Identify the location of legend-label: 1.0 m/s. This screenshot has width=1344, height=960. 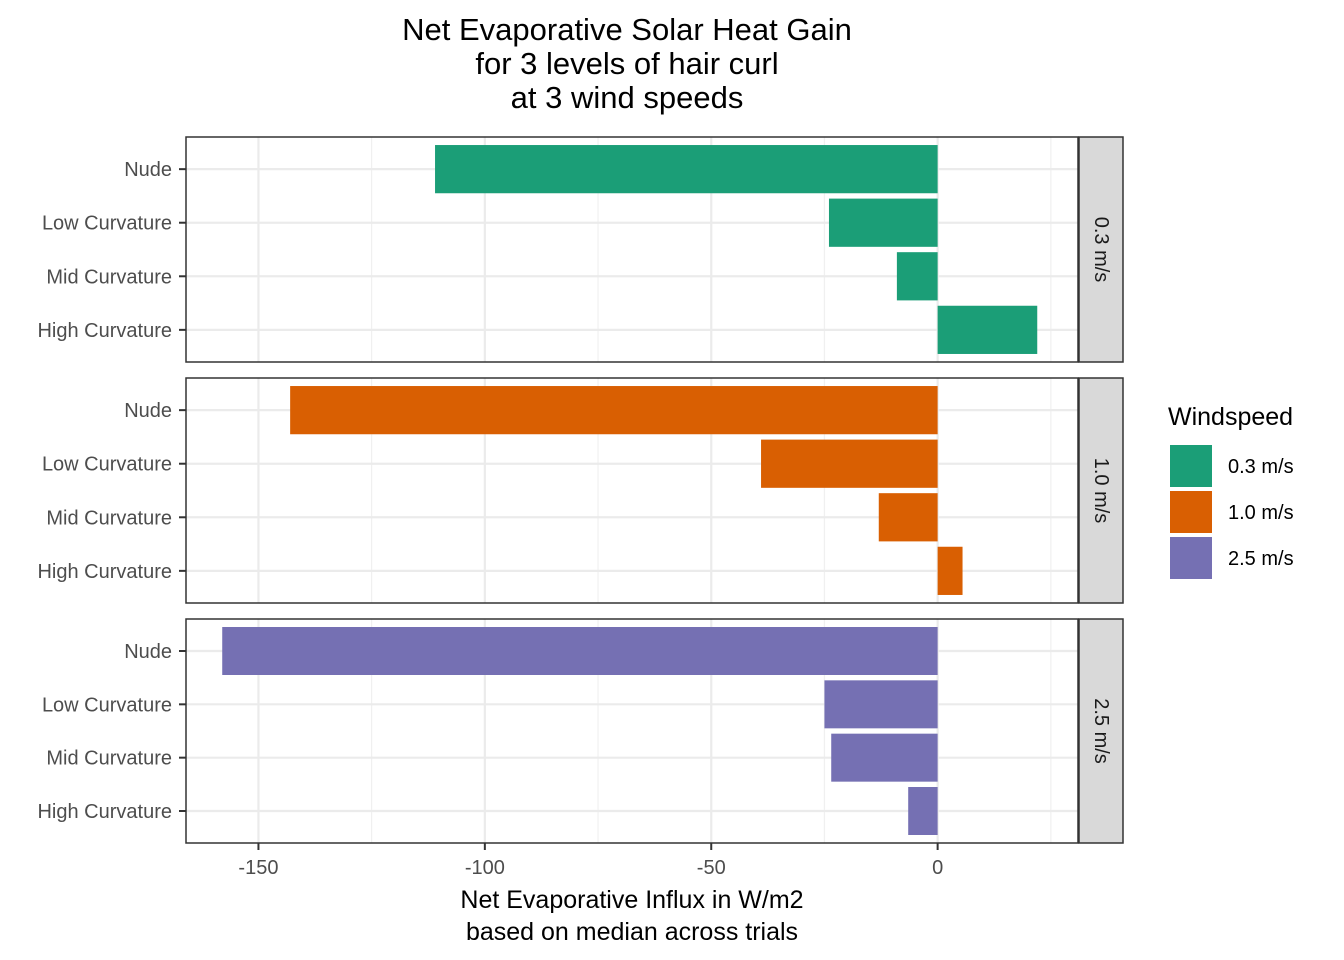
(1261, 513).